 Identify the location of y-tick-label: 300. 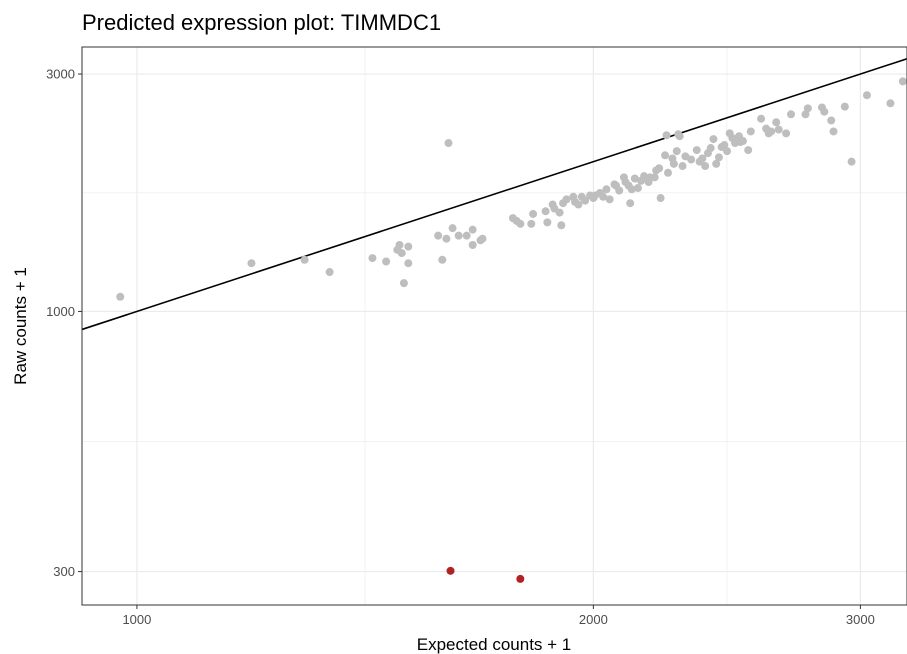
(64, 571).